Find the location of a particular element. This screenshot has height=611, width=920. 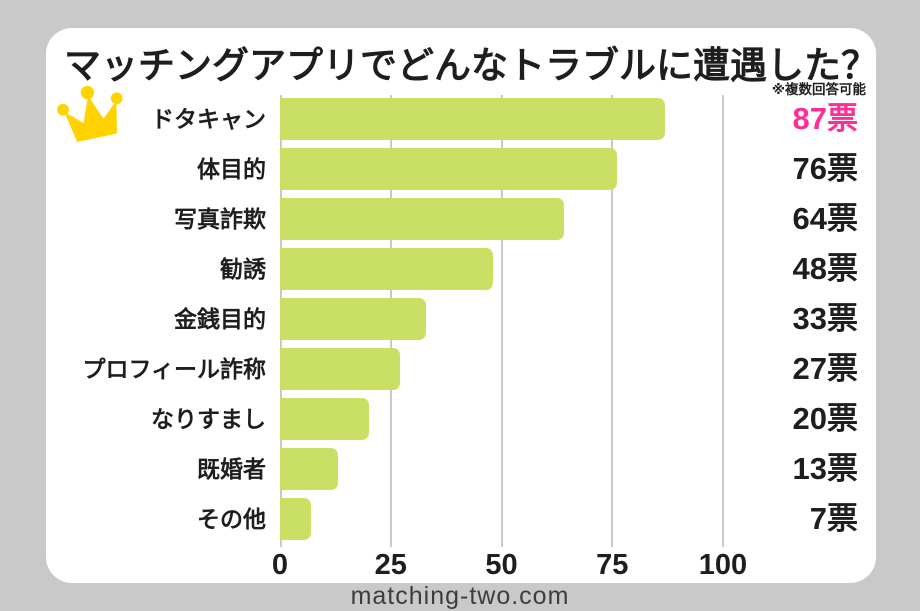

value-label: 20票 is located at coordinates (825, 418).